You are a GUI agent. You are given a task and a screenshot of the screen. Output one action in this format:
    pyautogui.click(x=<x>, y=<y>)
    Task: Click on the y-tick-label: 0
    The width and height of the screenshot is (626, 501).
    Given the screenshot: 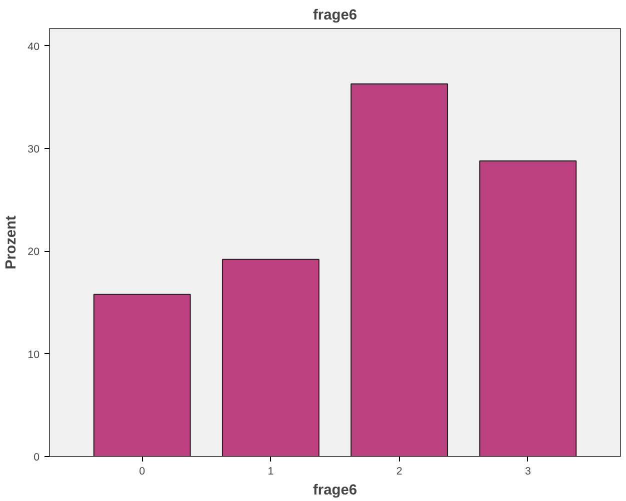 What is the action you would take?
    pyautogui.click(x=37, y=458)
    